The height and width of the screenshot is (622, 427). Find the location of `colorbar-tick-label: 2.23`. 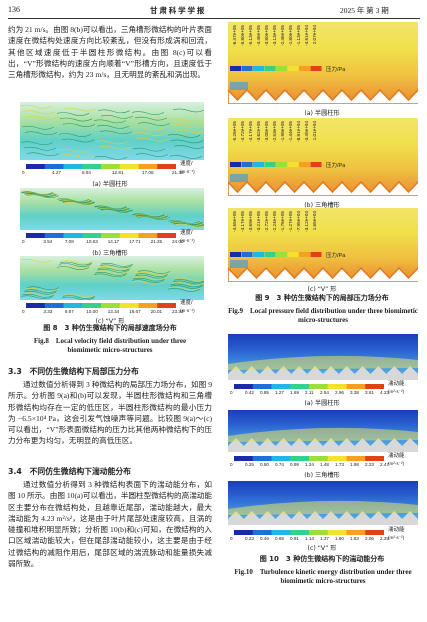

colorbar-tick-label: 2.23 is located at coordinates (369, 464).